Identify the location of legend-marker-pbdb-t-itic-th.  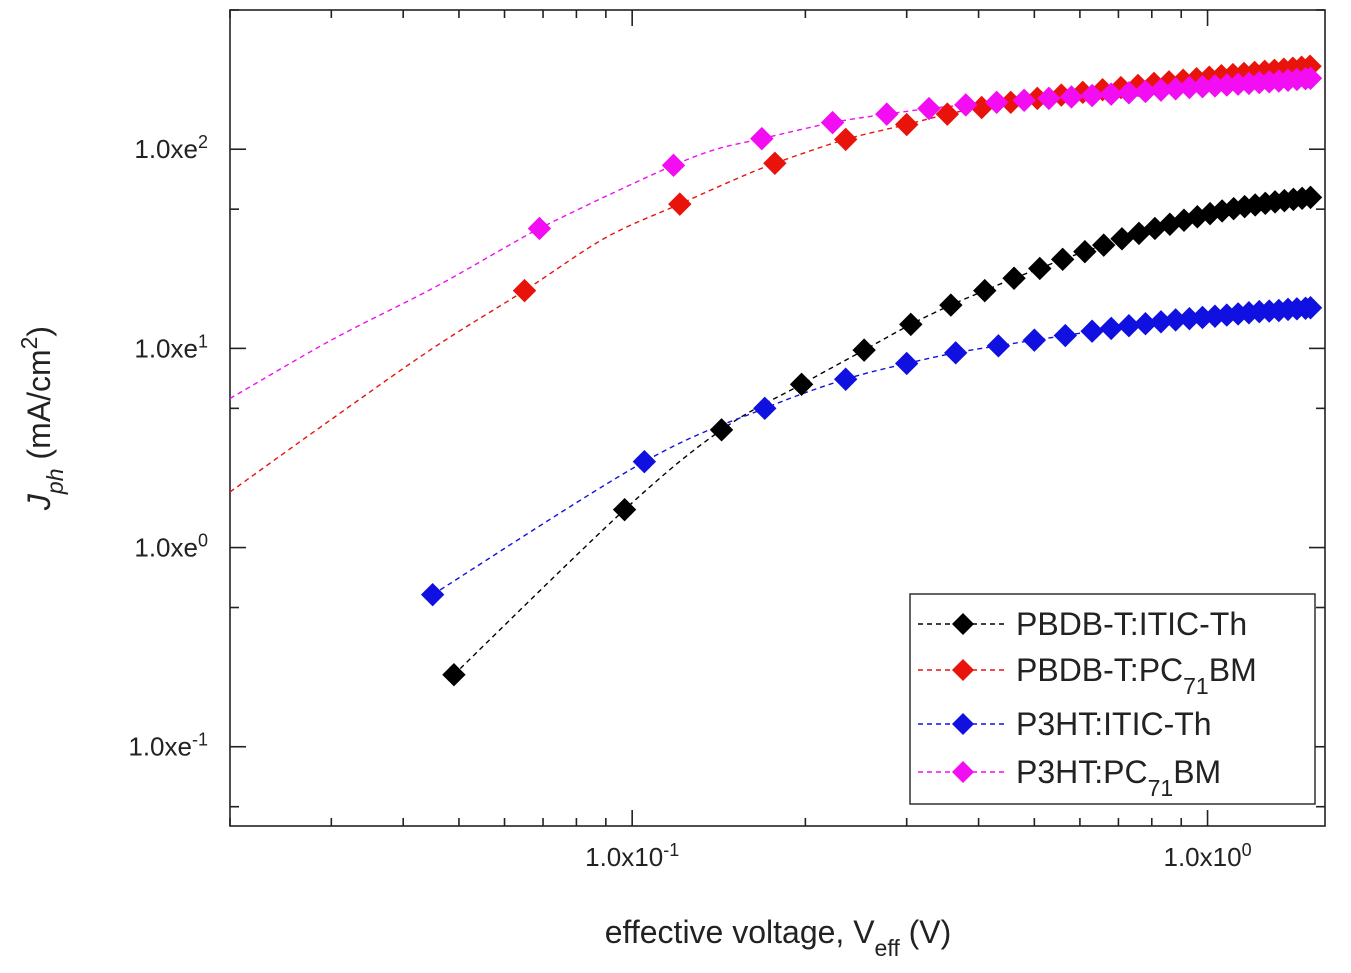
(963, 624).